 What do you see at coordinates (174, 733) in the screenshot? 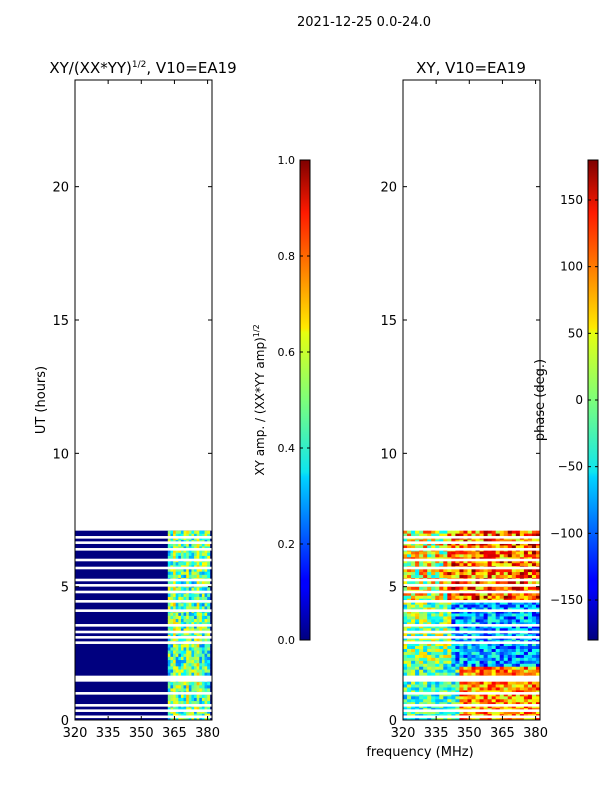
I see `amplitude-xtick-label: 365` at bounding box center [174, 733].